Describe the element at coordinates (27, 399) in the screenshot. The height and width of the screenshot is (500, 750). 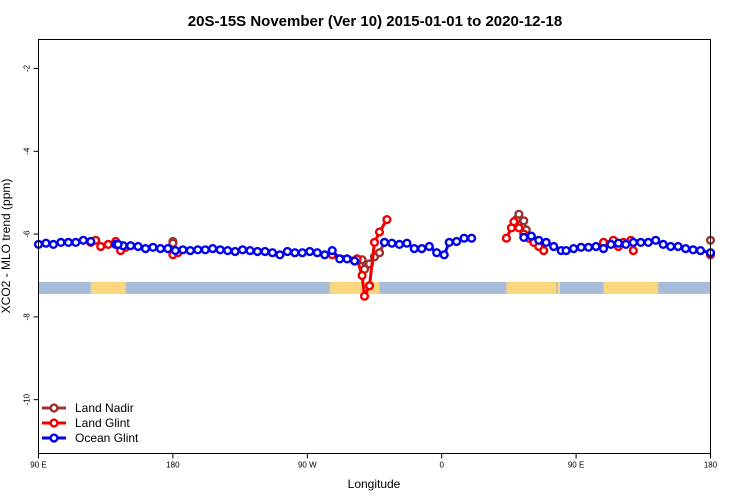
I see `y-tick-label: -10` at that location.